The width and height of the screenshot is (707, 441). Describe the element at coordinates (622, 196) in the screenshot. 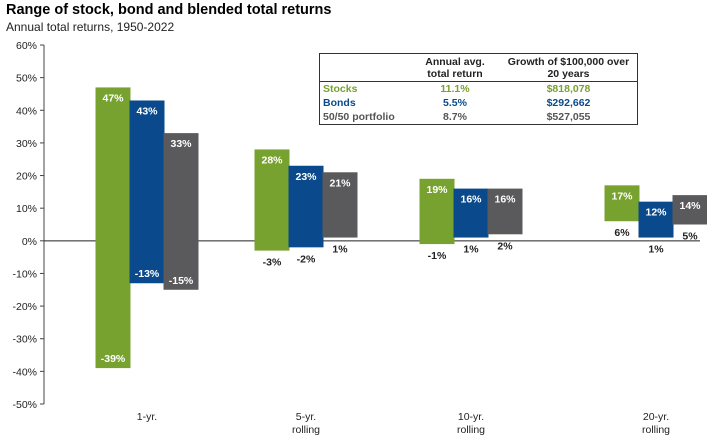

I see `bar-max-label: 17%` at that location.